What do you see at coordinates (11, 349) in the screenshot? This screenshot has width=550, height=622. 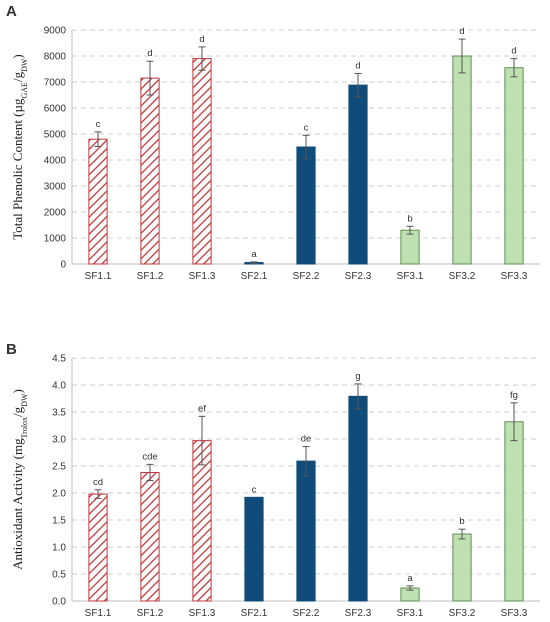 I see `panel-label: B` at bounding box center [11, 349].